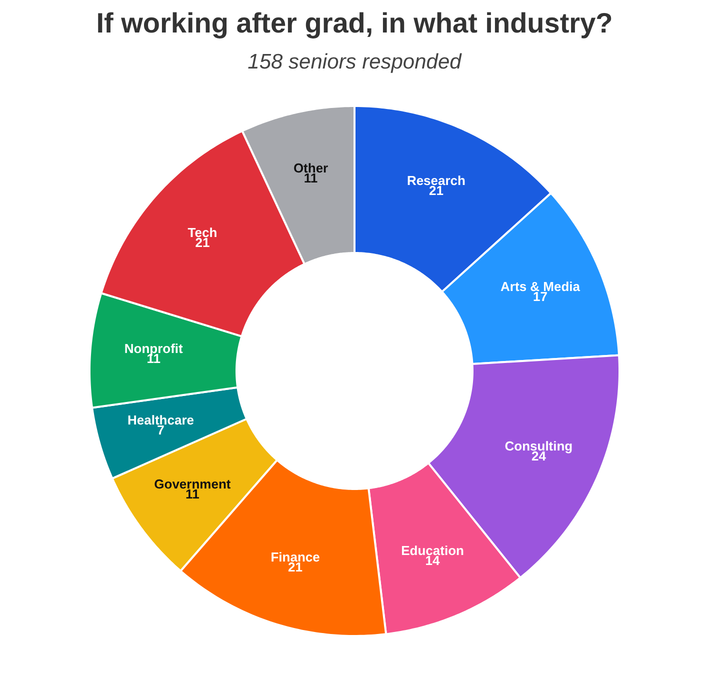 The image size is (709, 691). I want to click on slice-label: Consulting, so click(538, 446).